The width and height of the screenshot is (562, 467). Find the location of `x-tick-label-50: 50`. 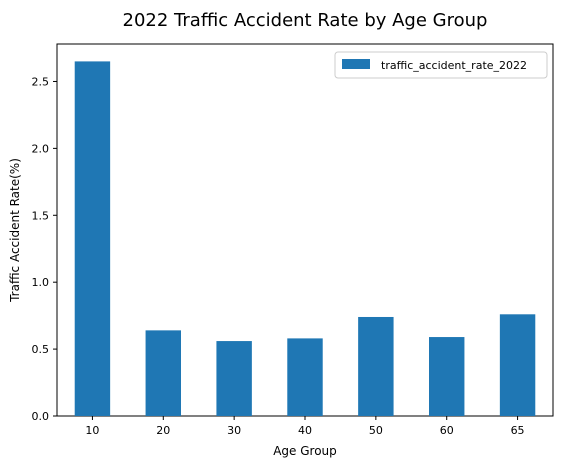

x-tick-label-50: 50 is located at coordinates (376, 430).